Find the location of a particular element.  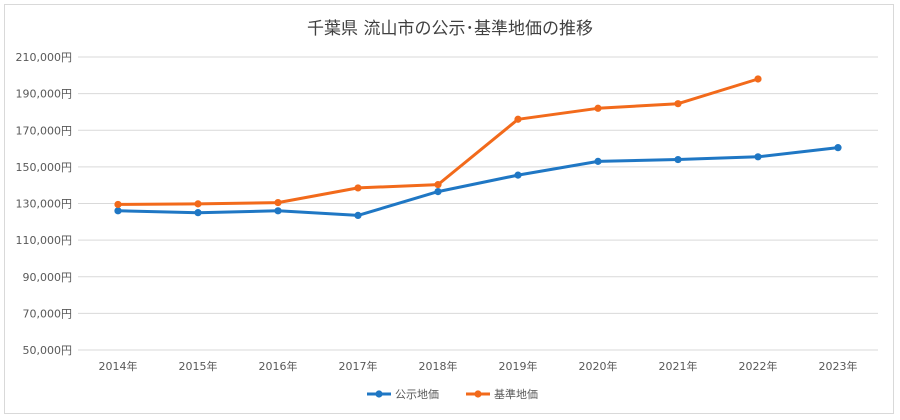

x-tick-label: 2015年 is located at coordinates (198, 366).